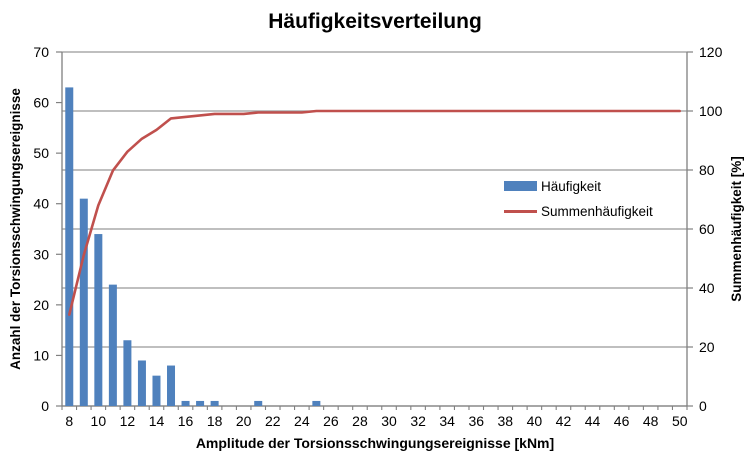 The height and width of the screenshot is (461, 750). I want to click on y-left-tick-label: 40, so click(41, 204).